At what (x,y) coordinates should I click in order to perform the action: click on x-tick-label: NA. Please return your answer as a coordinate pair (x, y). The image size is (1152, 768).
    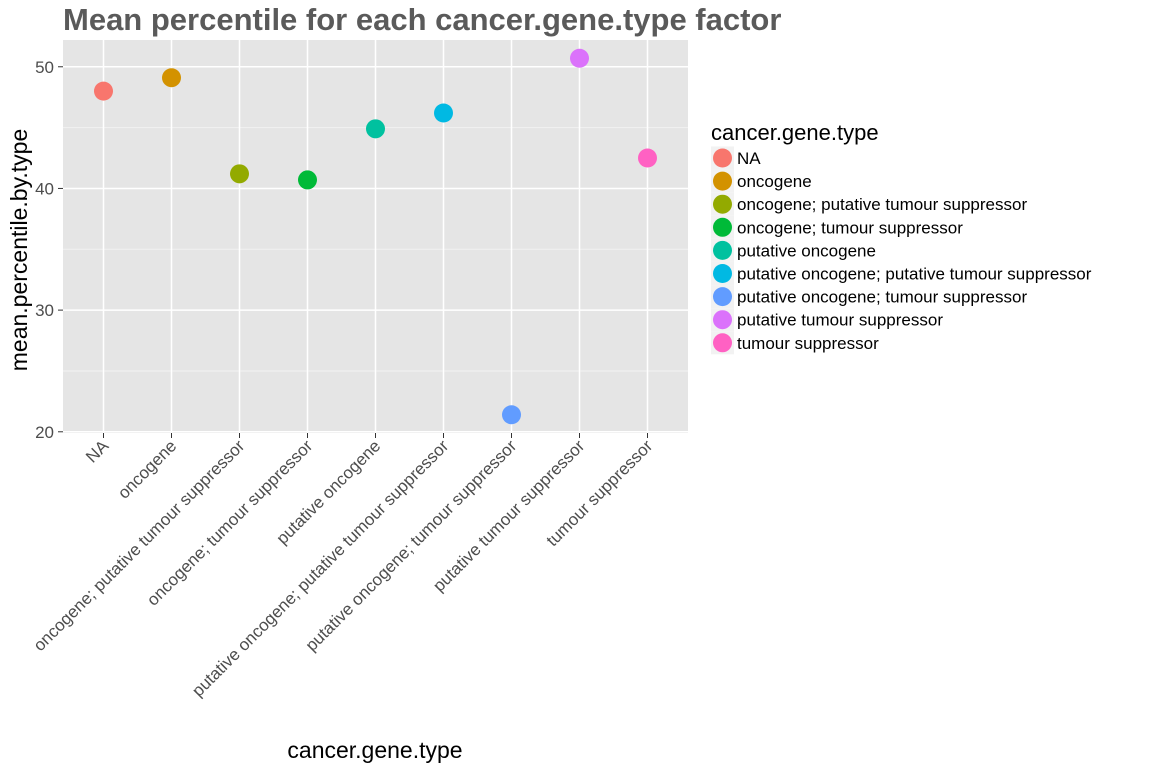
    Looking at the image, I should click on (97, 451).